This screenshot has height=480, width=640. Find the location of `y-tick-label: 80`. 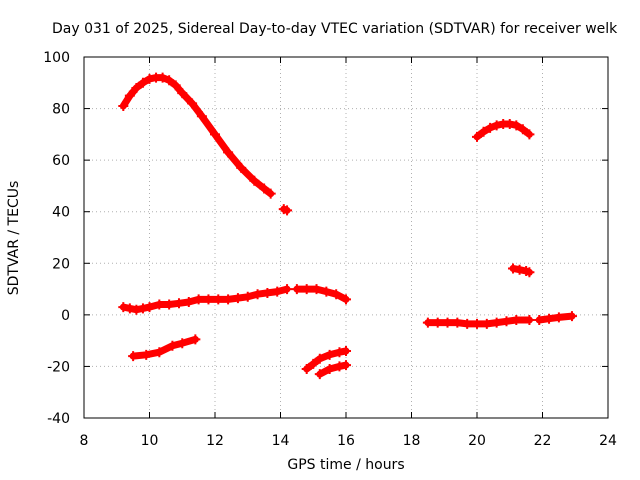

y-tick-label: 80 is located at coordinates (61, 110).